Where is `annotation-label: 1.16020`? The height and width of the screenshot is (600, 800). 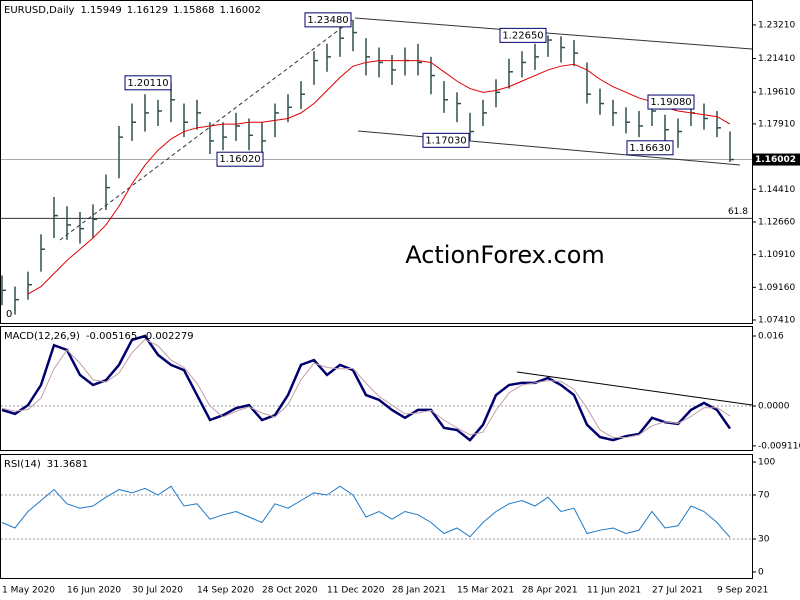
annotation-label: 1.16020 is located at coordinates (239, 159).